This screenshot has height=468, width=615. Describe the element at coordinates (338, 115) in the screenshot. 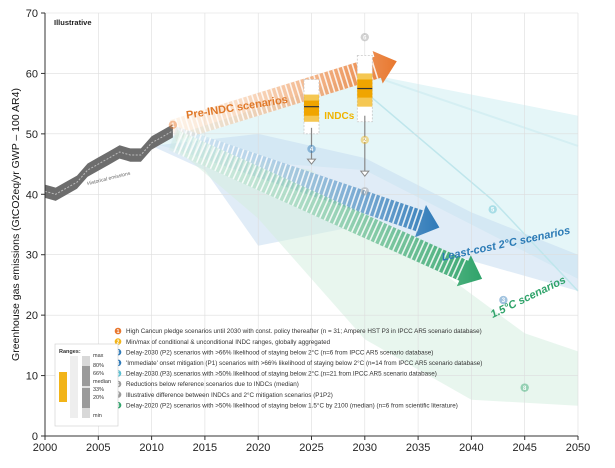

I see `indc-ranges` at that location.